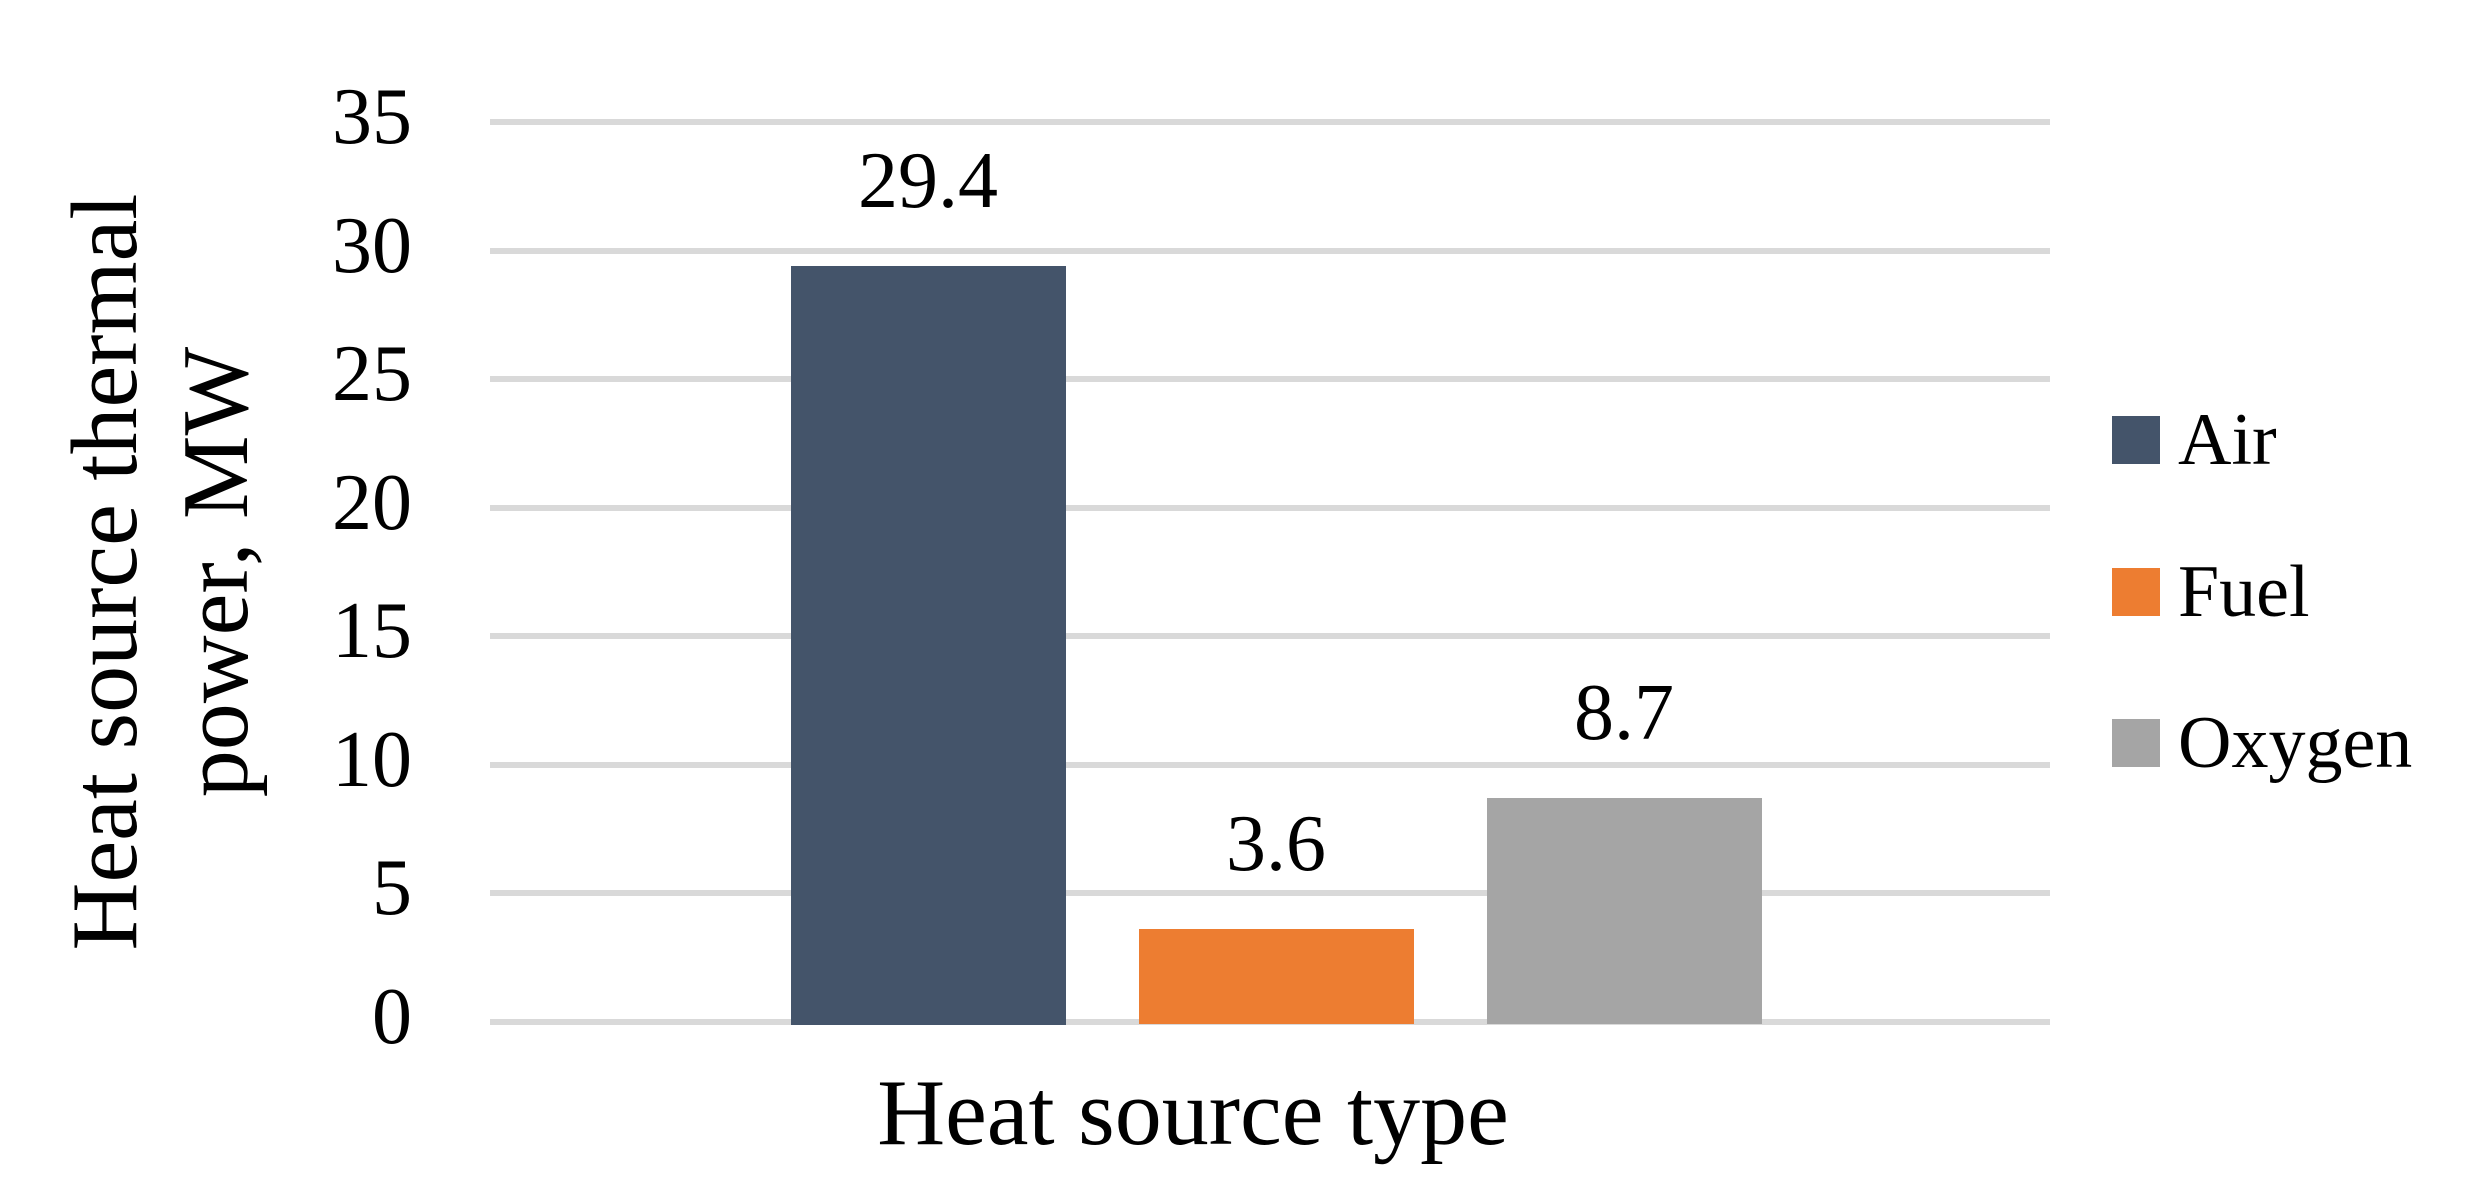 This screenshot has width=2472, height=1193. I want to click on legend-swatch-air, so click(2136, 440).